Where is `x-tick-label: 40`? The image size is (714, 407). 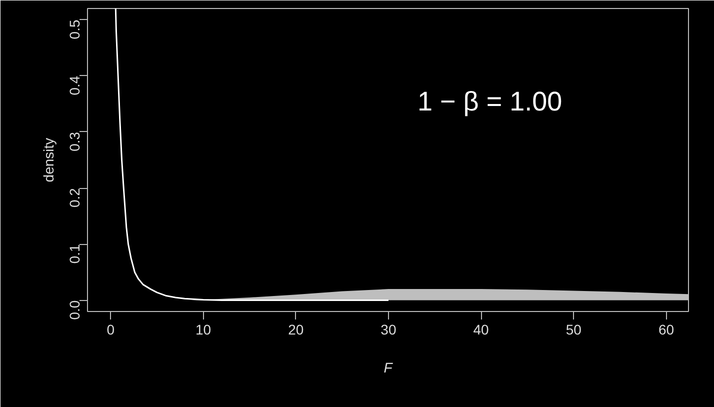 x-tick-label: 40 is located at coordinates (481, 330).